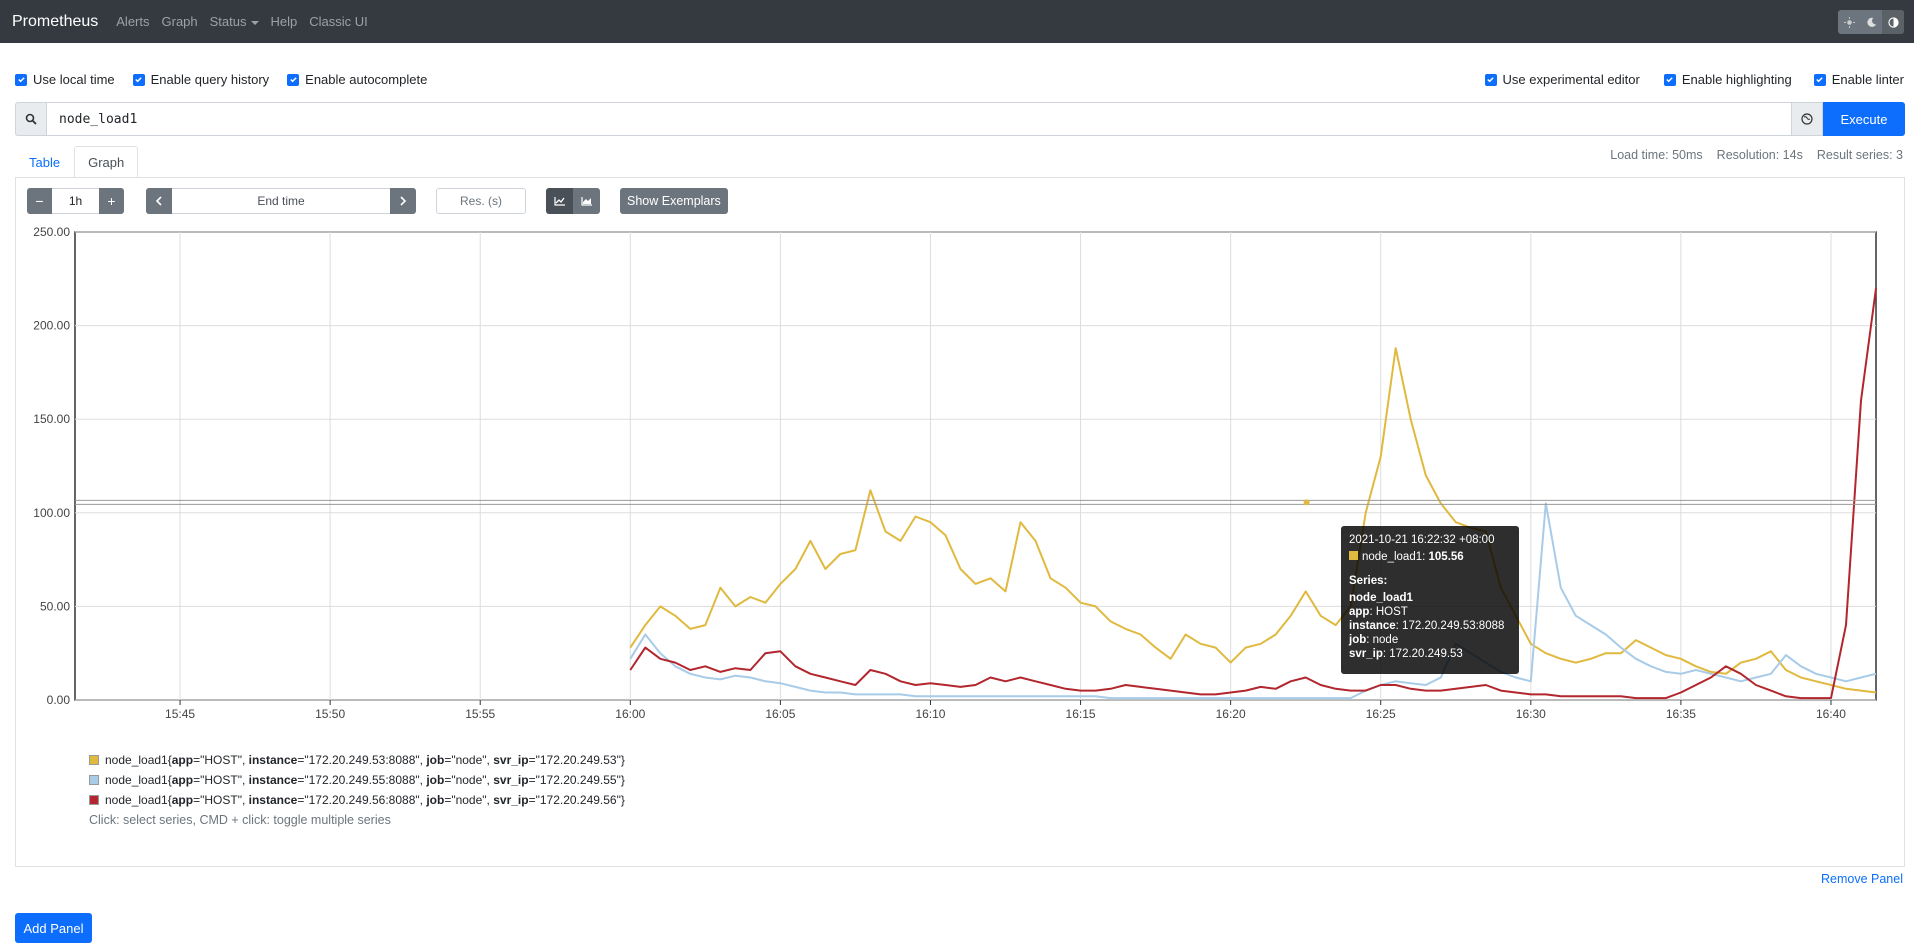 Image resolution: width=1914 pixels, height=948 pixels. What do you see at coordinates (1366, 654) in the screenshot?
I see `tooltip-svr-key: svr_ip` at bounding box center [1366, 654].